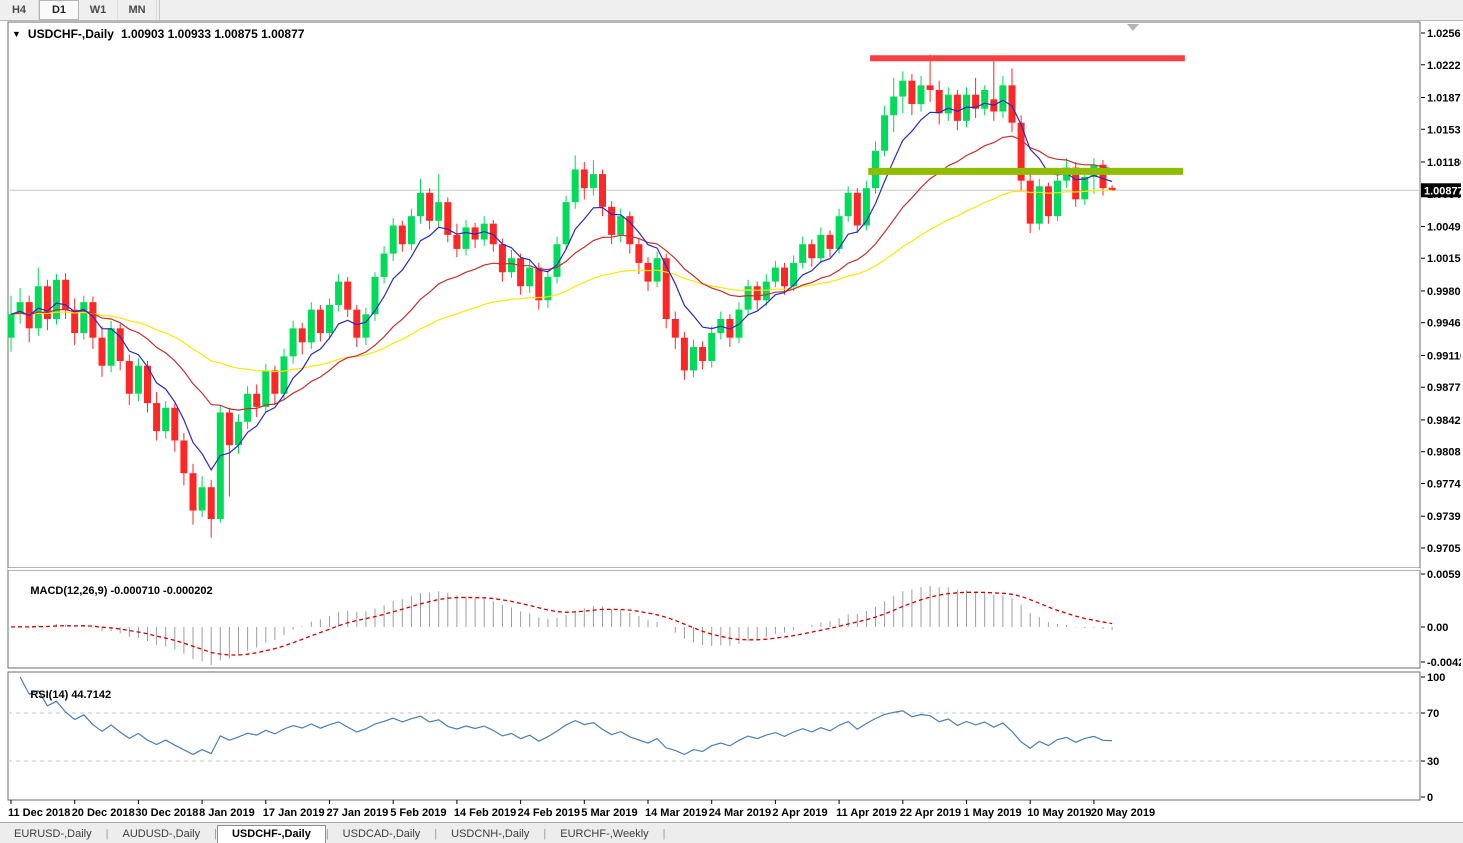 Image resolution: width=1463 pixels, height=843 pixels. What do you see at coordinates (137, 10) in the screenshot?
I see `timeframe-button-mn: MN` at bounding box center [137, 10].